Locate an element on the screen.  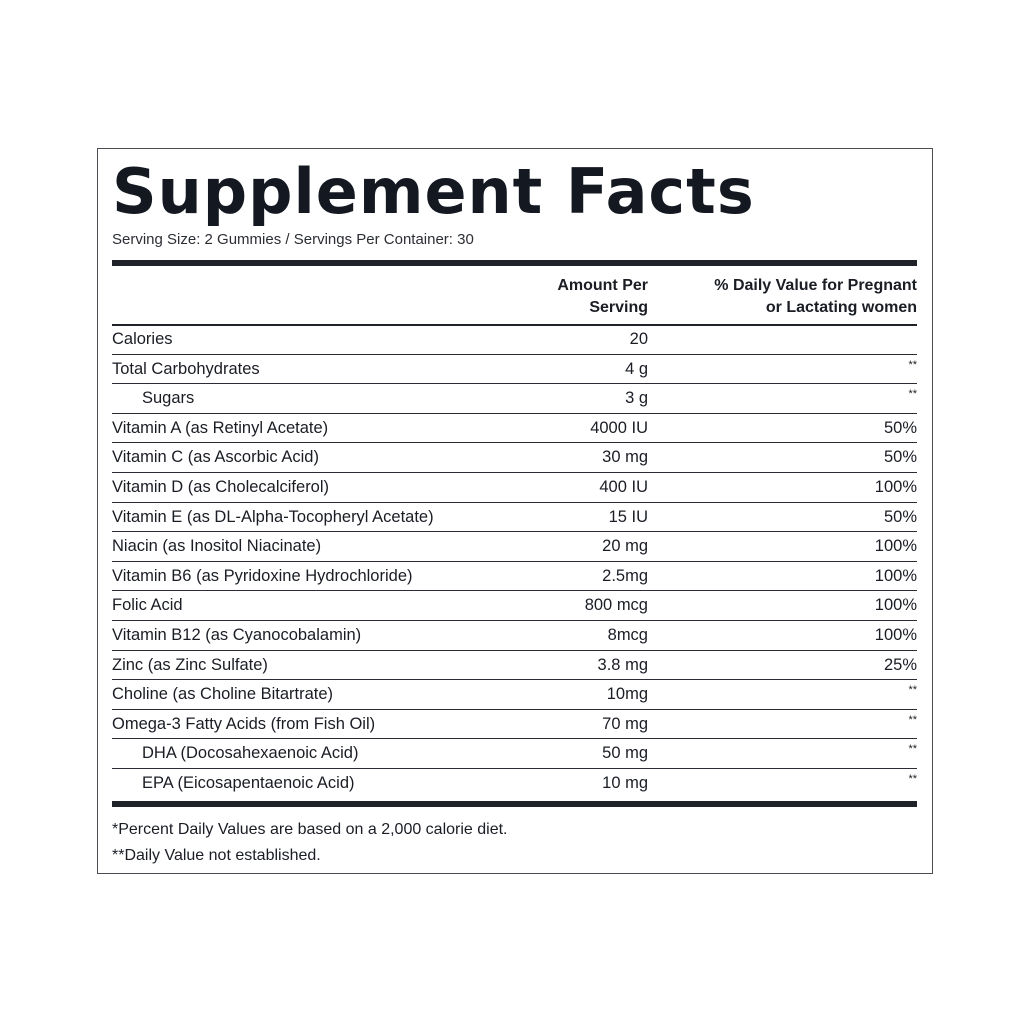
table-row: Vitamin B12 (as Cyanocobalamin) 8mcg 100% is located at coordinates (514, 636).